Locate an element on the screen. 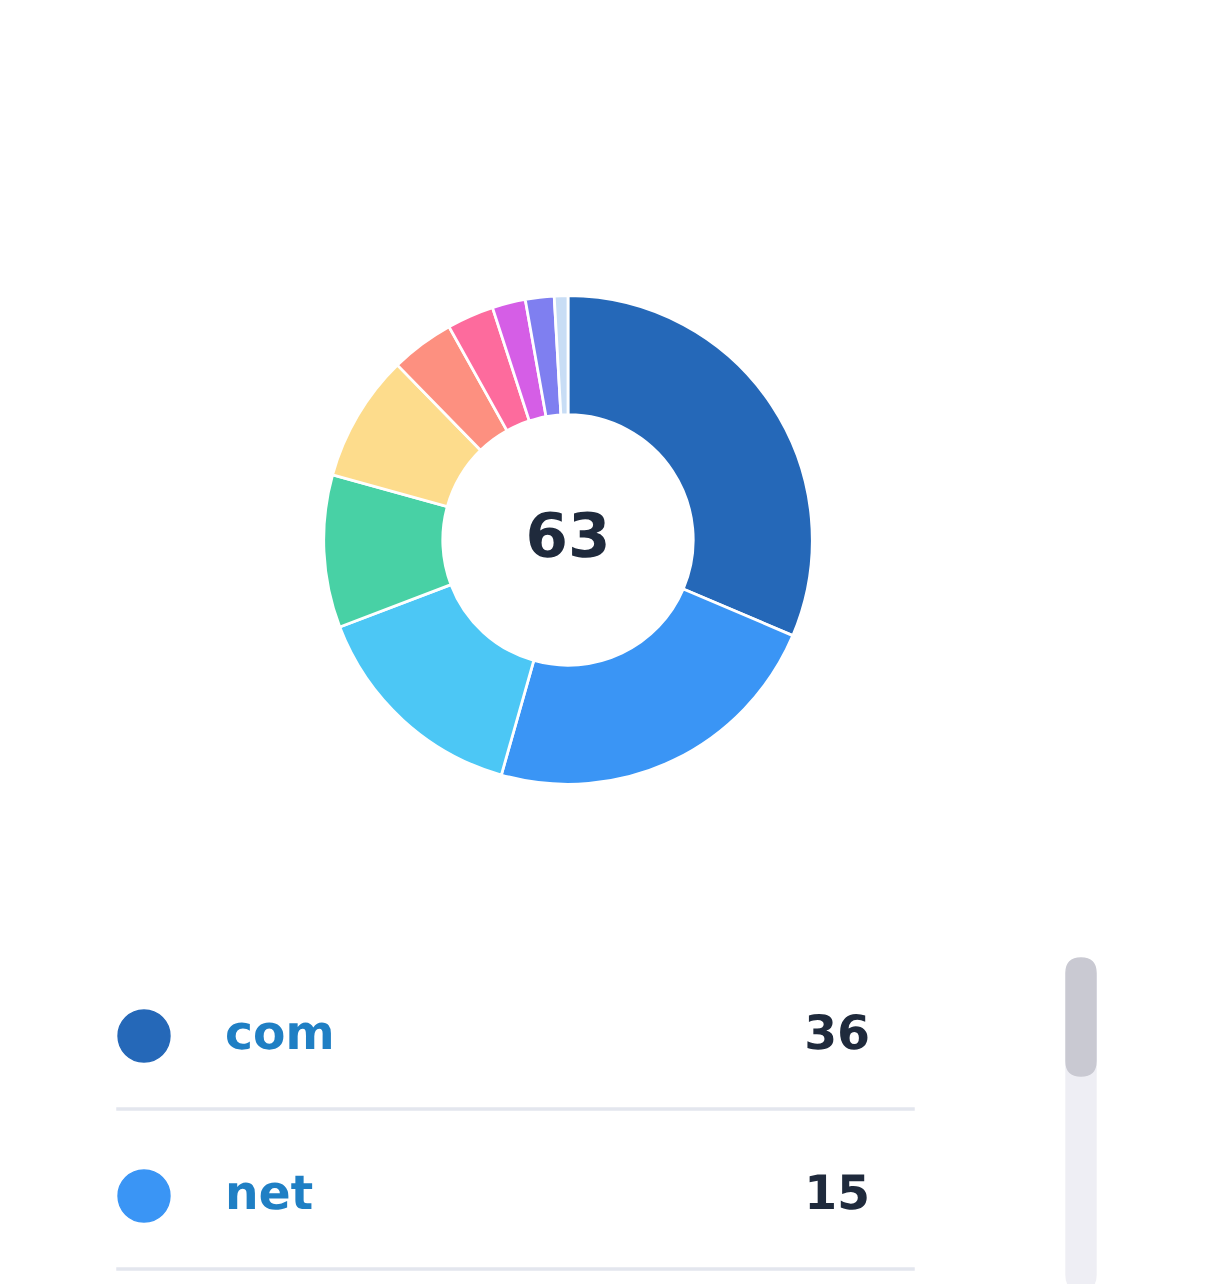 The width and height of the screenshot is (1216, 1284). text: 63 is located at coordinates (567, 534).